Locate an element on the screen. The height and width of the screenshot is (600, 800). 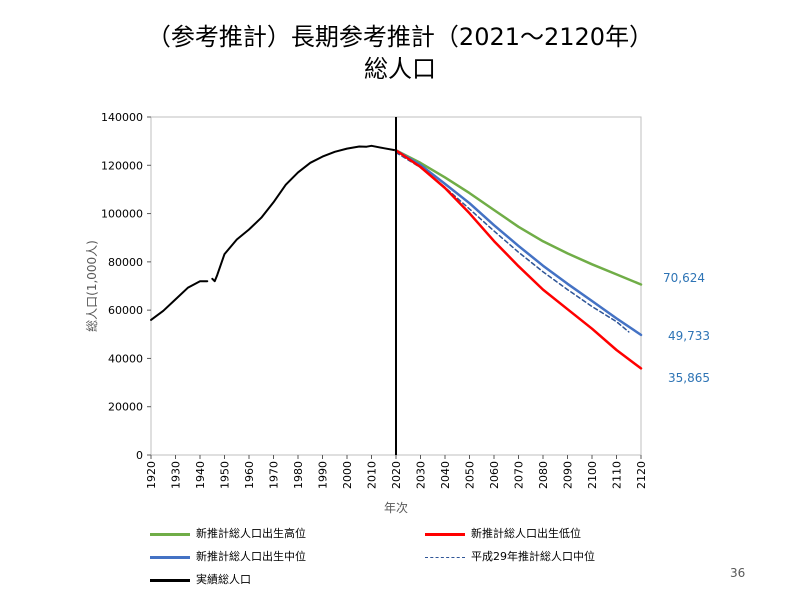
legend-high-swatch is located at coordinates (170, 534).